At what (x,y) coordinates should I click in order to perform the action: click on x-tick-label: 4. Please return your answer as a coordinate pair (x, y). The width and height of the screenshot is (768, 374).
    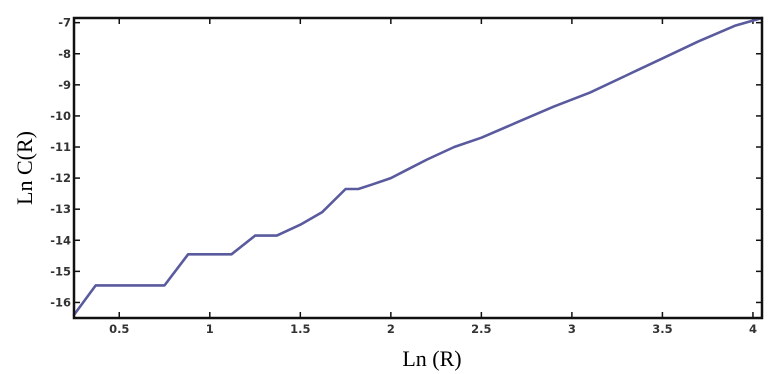
    Looking at the image, I should click on (753, 329).